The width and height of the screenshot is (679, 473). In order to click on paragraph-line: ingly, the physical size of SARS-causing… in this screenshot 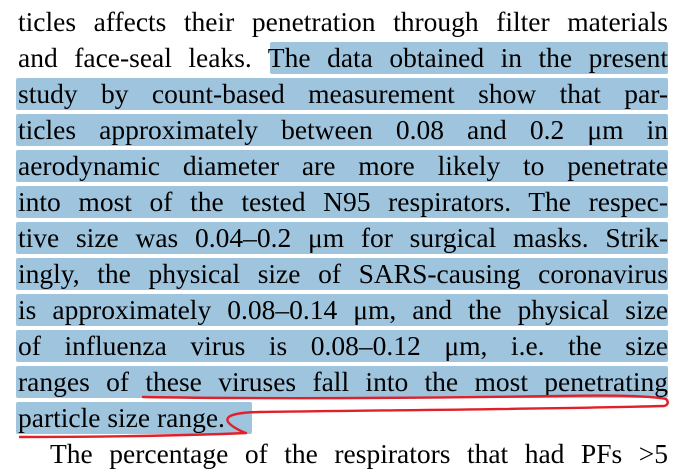, I will do `click(343, 273)`.